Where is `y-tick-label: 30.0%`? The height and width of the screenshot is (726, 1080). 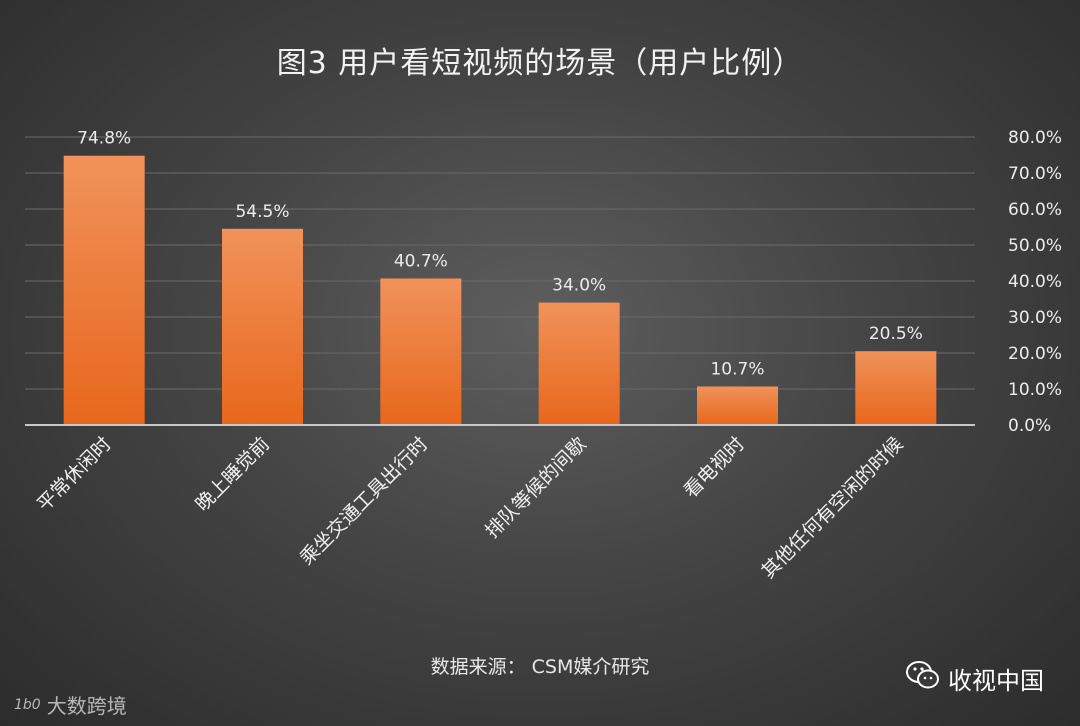
y-tick-label: 30.0% is located at coordinates (1035, 318).